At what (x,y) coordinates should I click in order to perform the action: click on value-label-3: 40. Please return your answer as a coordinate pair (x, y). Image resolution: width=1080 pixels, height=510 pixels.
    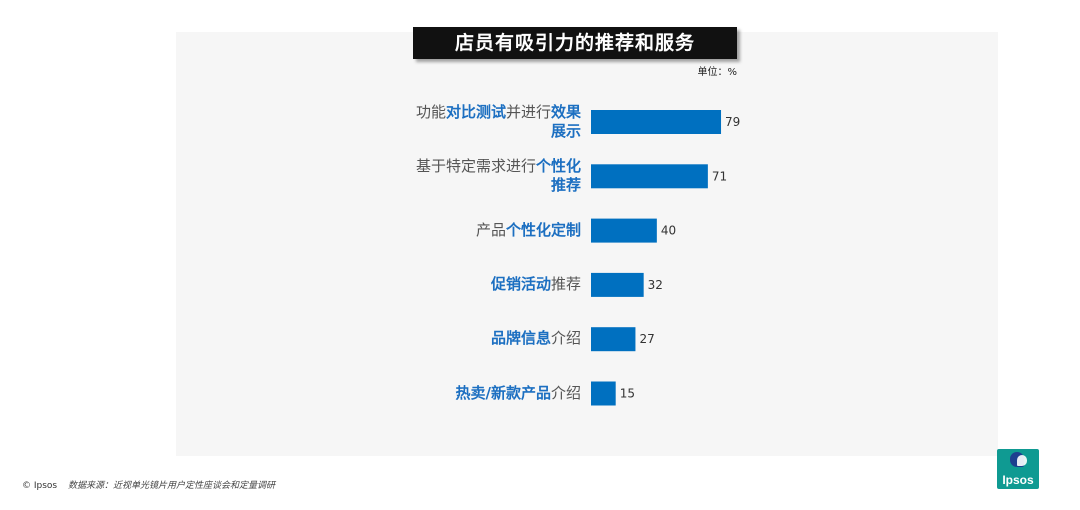
    Looking at the image, I should click on (668, 231).